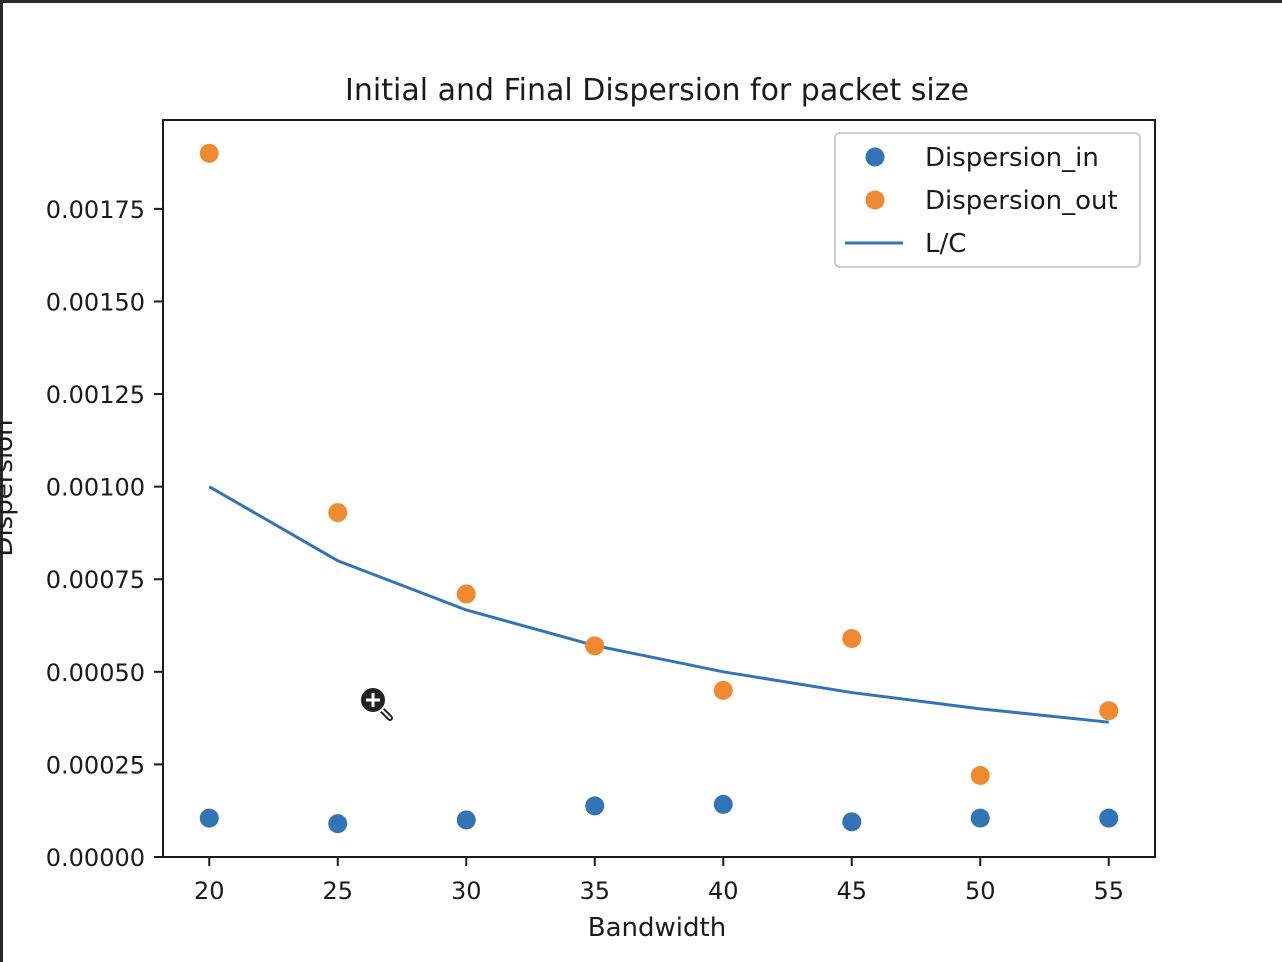 The height and width of the screenshot is (962, 1282). What do you see at coordinates (594, 891) in the screenshot?
I see `x-tick-label: 35` at bounding box center [594, 891].